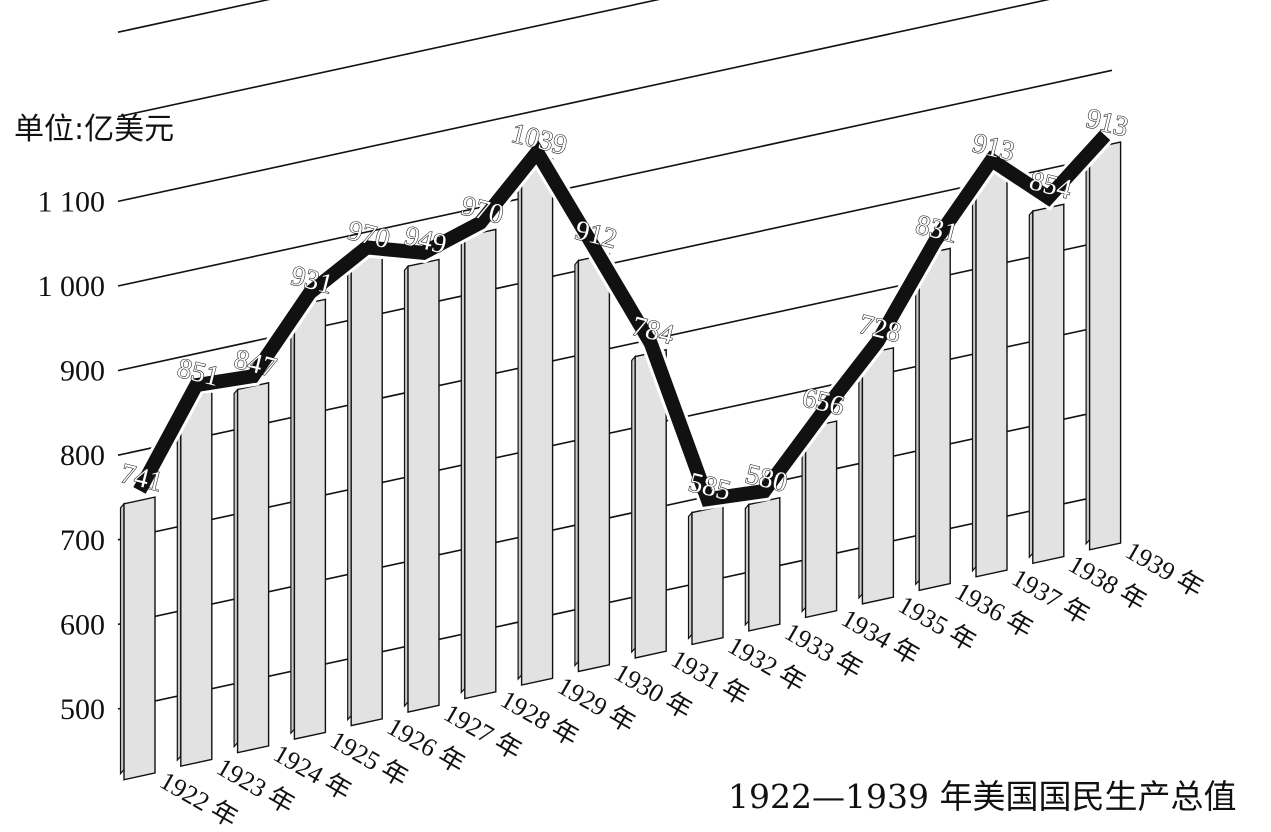 The width and height of the screenshot is (1271, 832). What do you see at coordinates (539, 140) in the screenshot?
I see `data-label: 1039` at bounding box center [539, 140].